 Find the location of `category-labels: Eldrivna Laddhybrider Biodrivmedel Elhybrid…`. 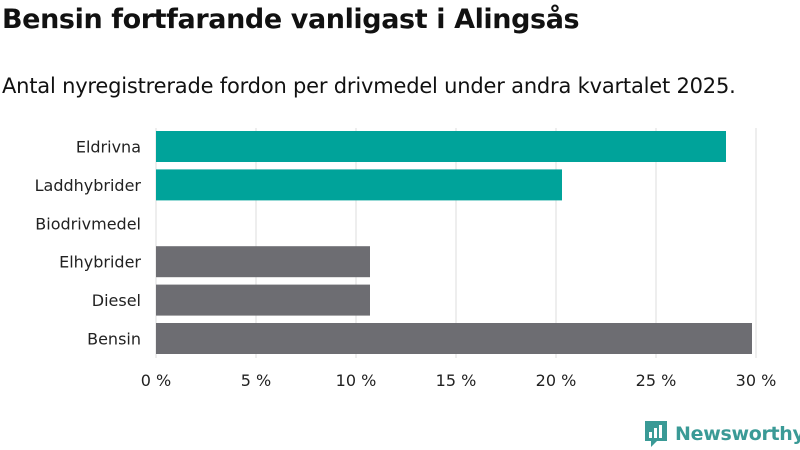

category-labels: Eldrivna Laddhybrider Biodrivmedel Elhybrid… is located at coordinates (88, 243).